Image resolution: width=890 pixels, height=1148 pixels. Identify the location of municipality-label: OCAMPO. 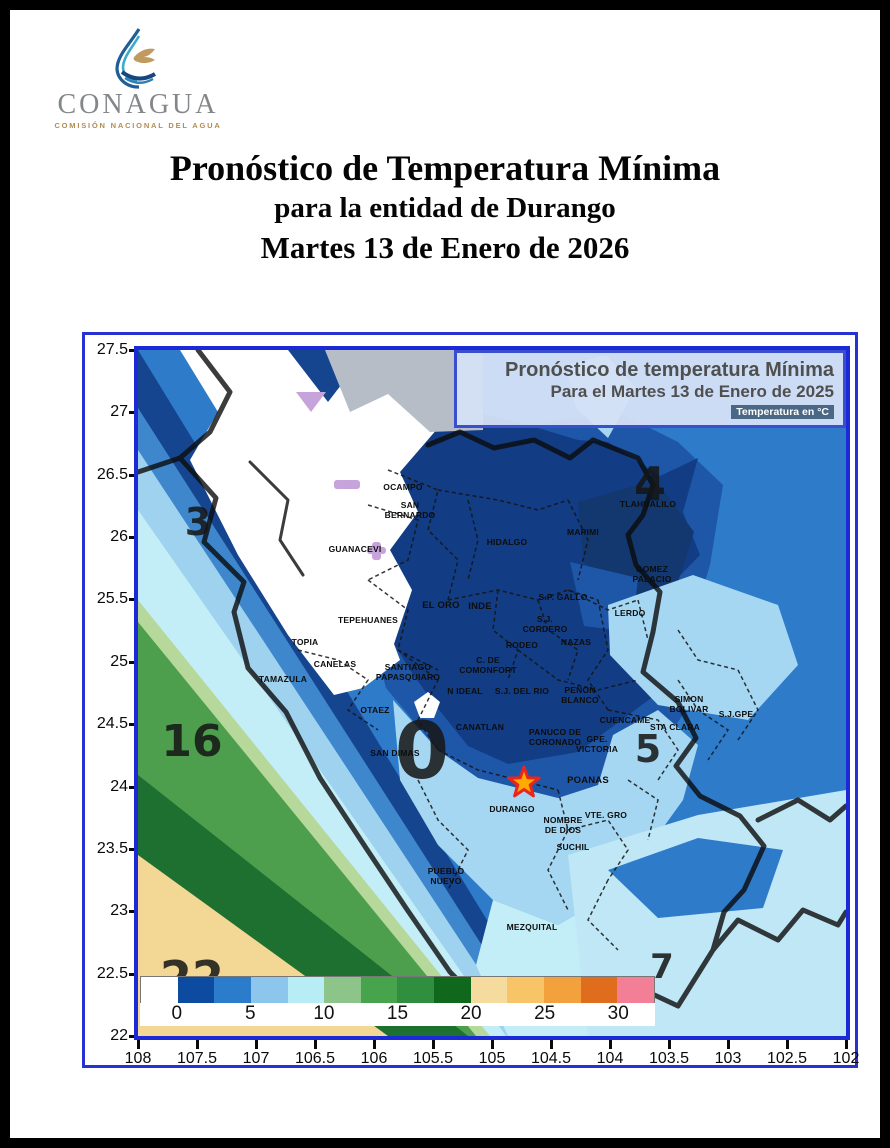
(403, 487).